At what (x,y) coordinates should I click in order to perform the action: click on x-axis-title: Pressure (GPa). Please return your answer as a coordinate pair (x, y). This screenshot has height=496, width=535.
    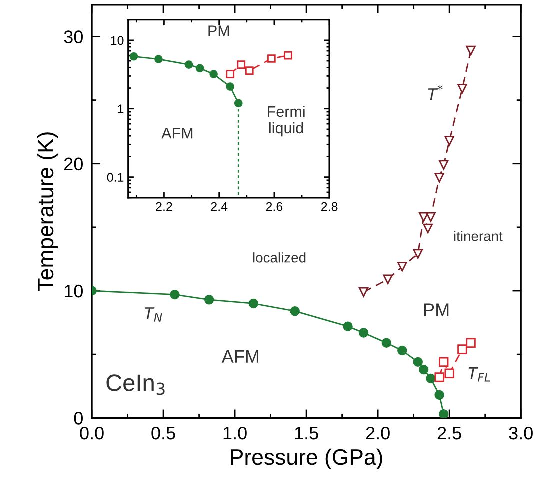
    Looking at the image, I should click on (306, 459).